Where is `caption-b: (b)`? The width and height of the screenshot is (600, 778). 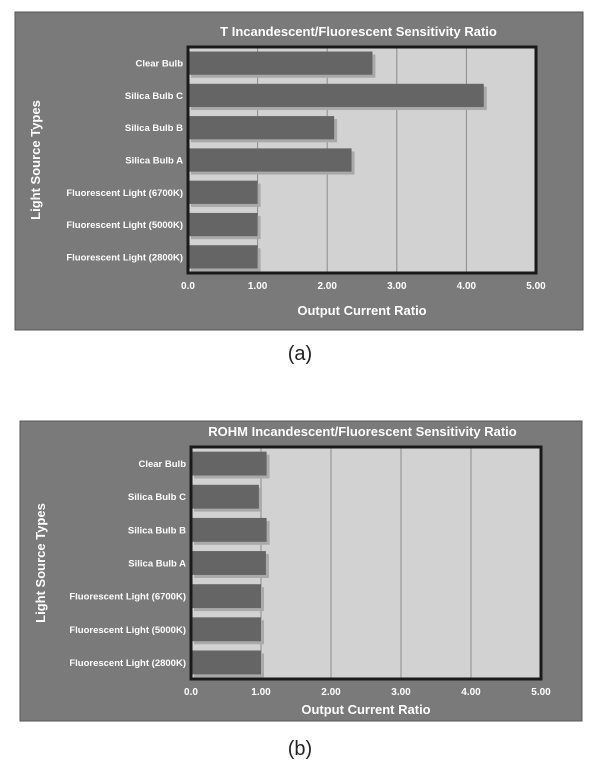 caption-b: (b) is located at coordinates (300, 749).